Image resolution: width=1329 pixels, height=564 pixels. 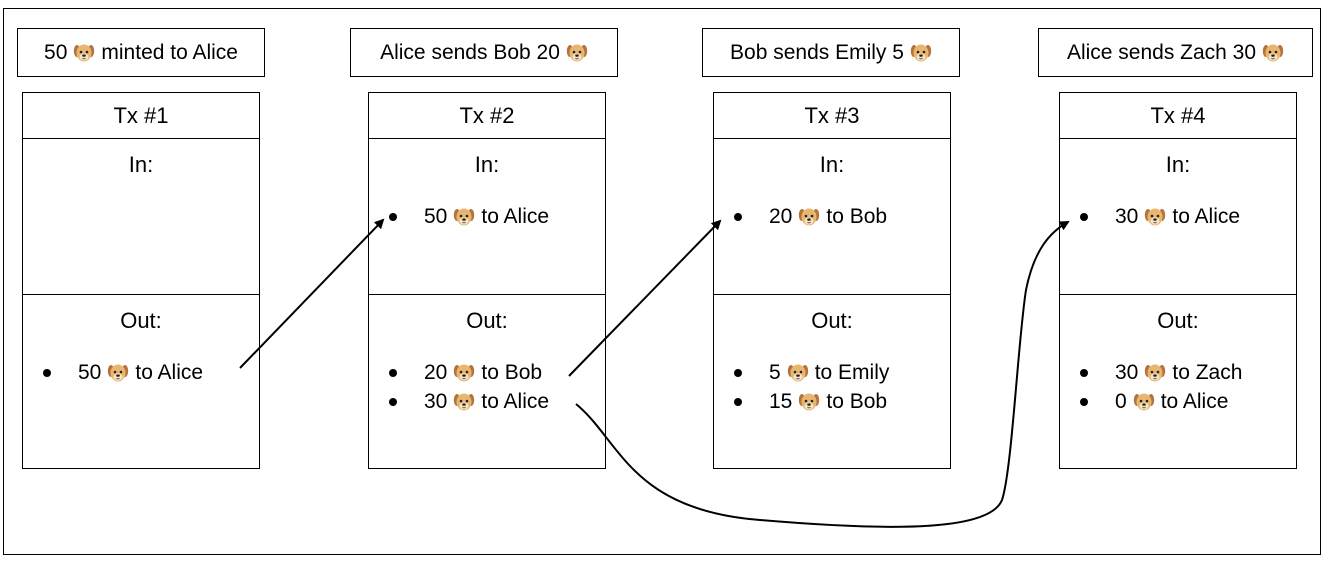 What do you see at coordinates (141, 217) in the screenshot?
I see `tx-inputs: In:` at bounding box center [141, 217].